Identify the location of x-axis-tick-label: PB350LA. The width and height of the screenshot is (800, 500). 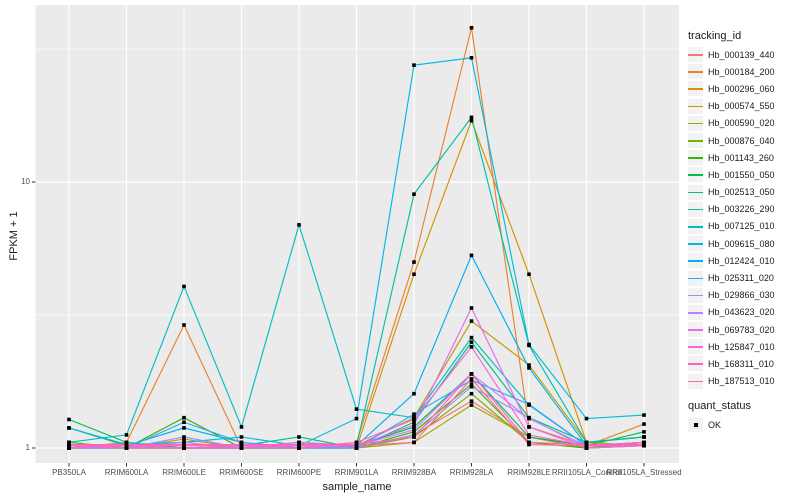
(69, 472).